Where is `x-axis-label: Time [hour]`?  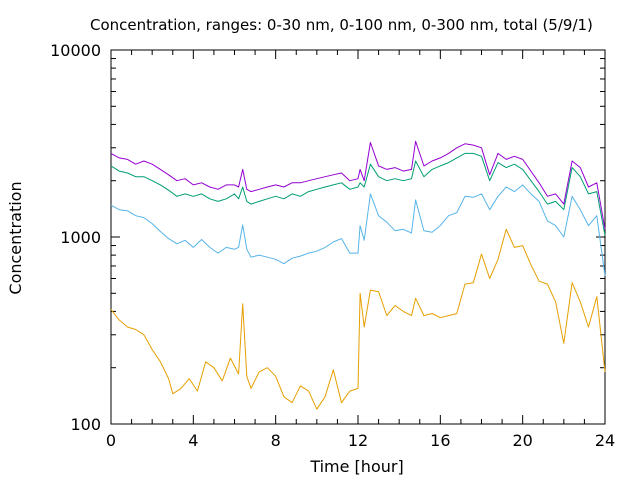
x-axis-label: Time [hour] is located at coordinates (356, 466).